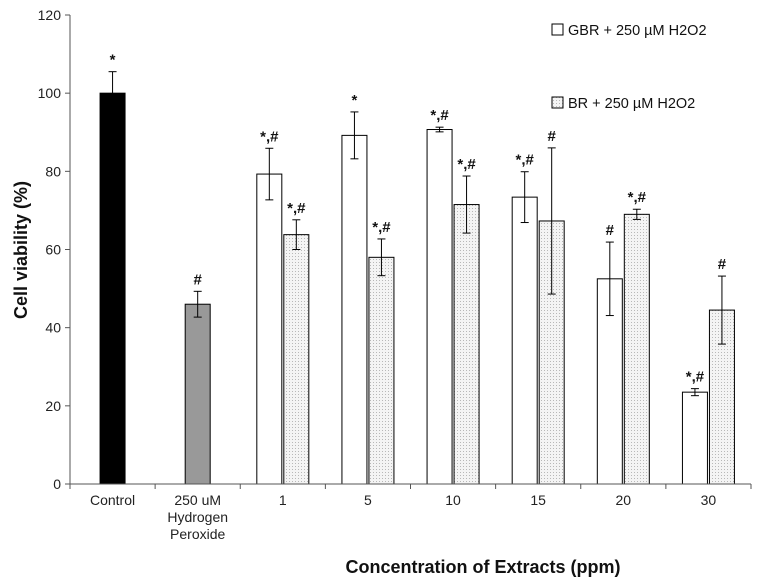  I want to click on single-0-significance-label: *, so click(113, 60).